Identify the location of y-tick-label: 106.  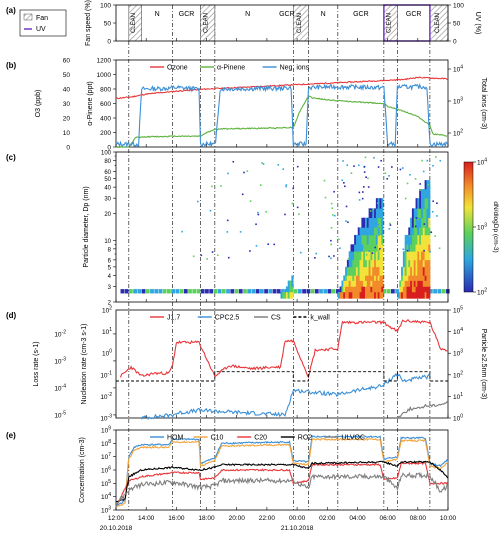
(106, 470).